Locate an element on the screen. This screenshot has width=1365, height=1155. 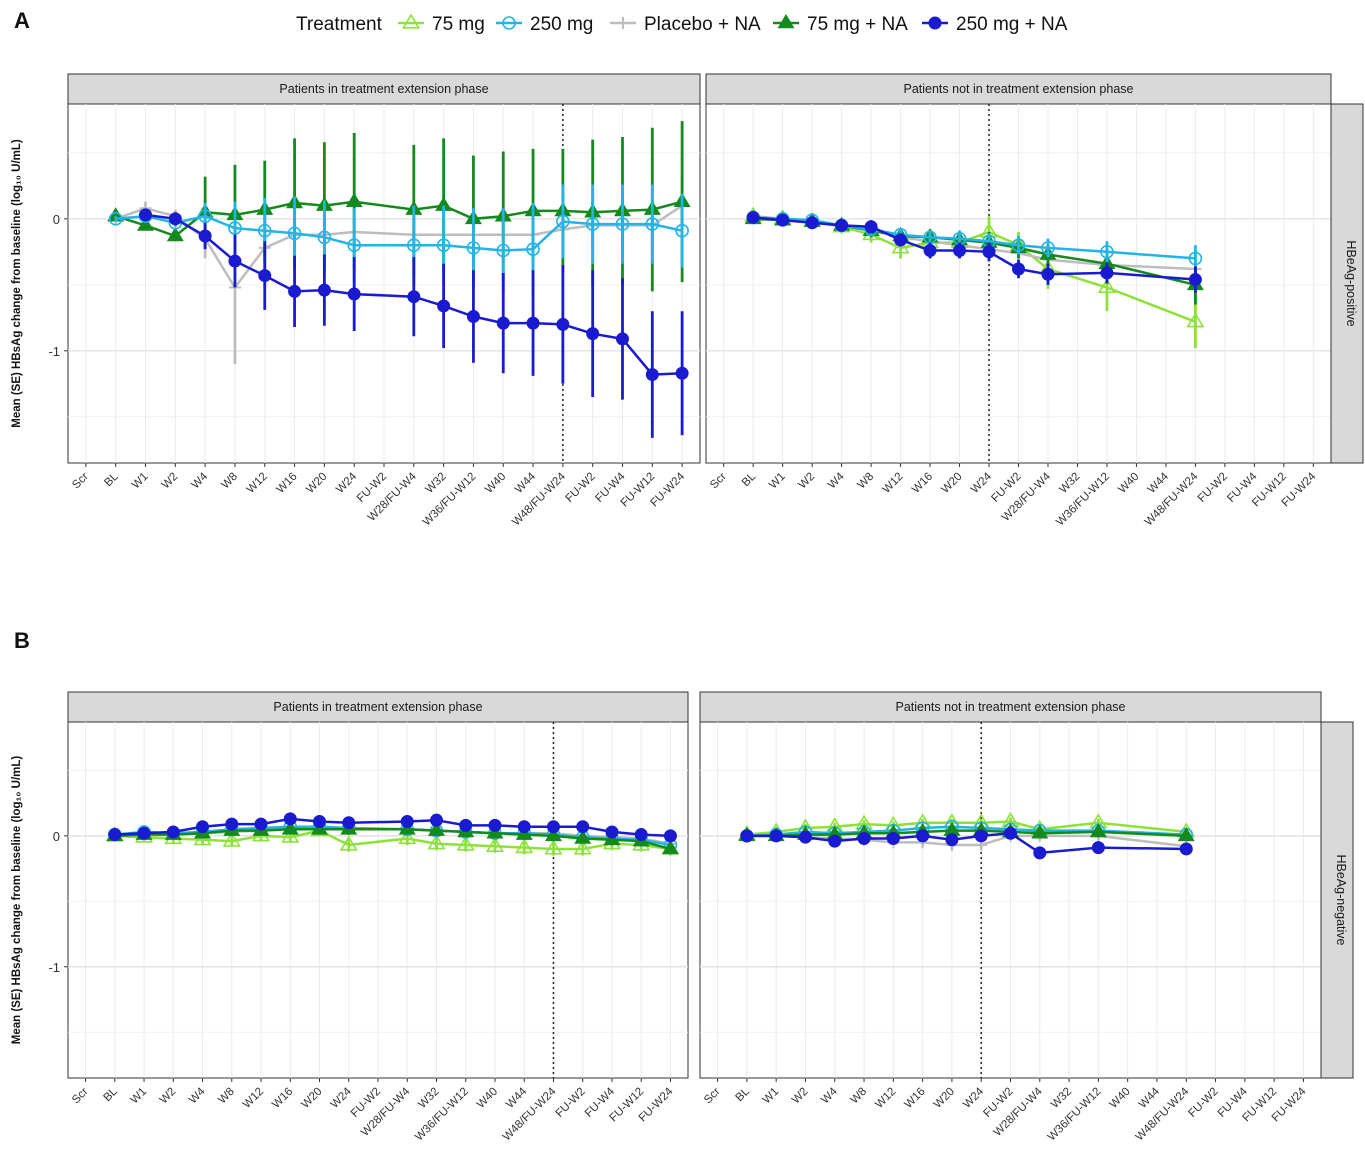
x-tick-label: W24 is located at coordinates (974, 1098).